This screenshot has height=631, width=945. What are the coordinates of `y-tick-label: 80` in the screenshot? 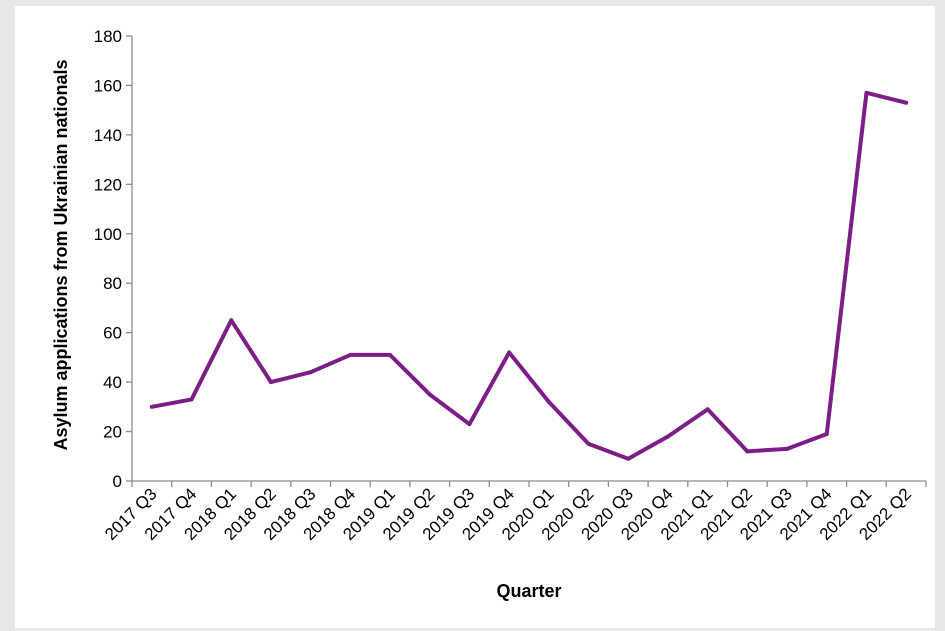 It's located at (112, 283).